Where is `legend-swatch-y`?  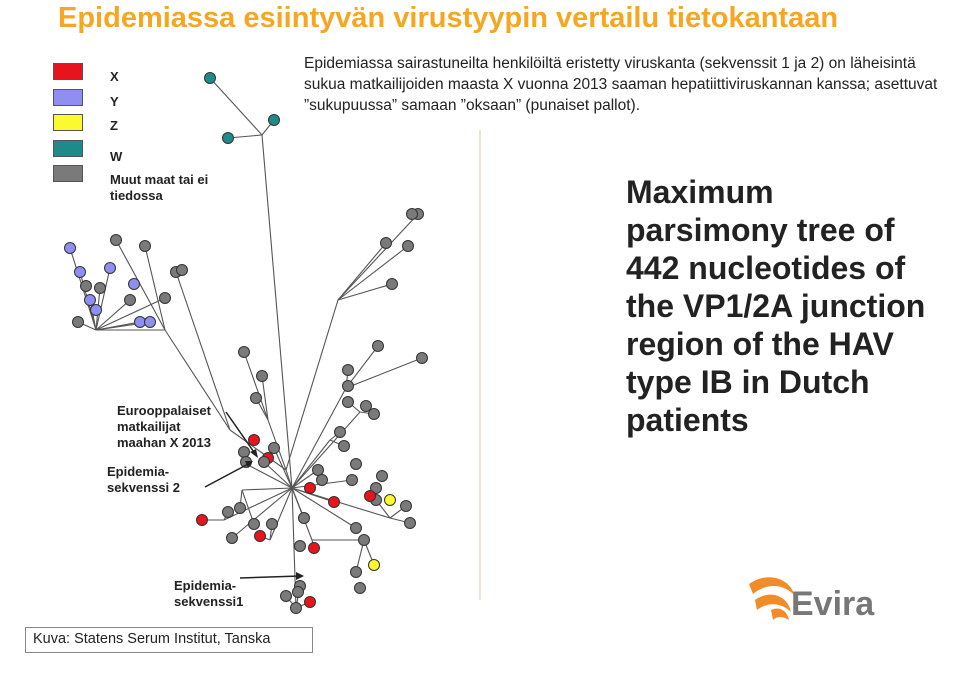
legend-swatch-y is located at coordinates (68, 97).